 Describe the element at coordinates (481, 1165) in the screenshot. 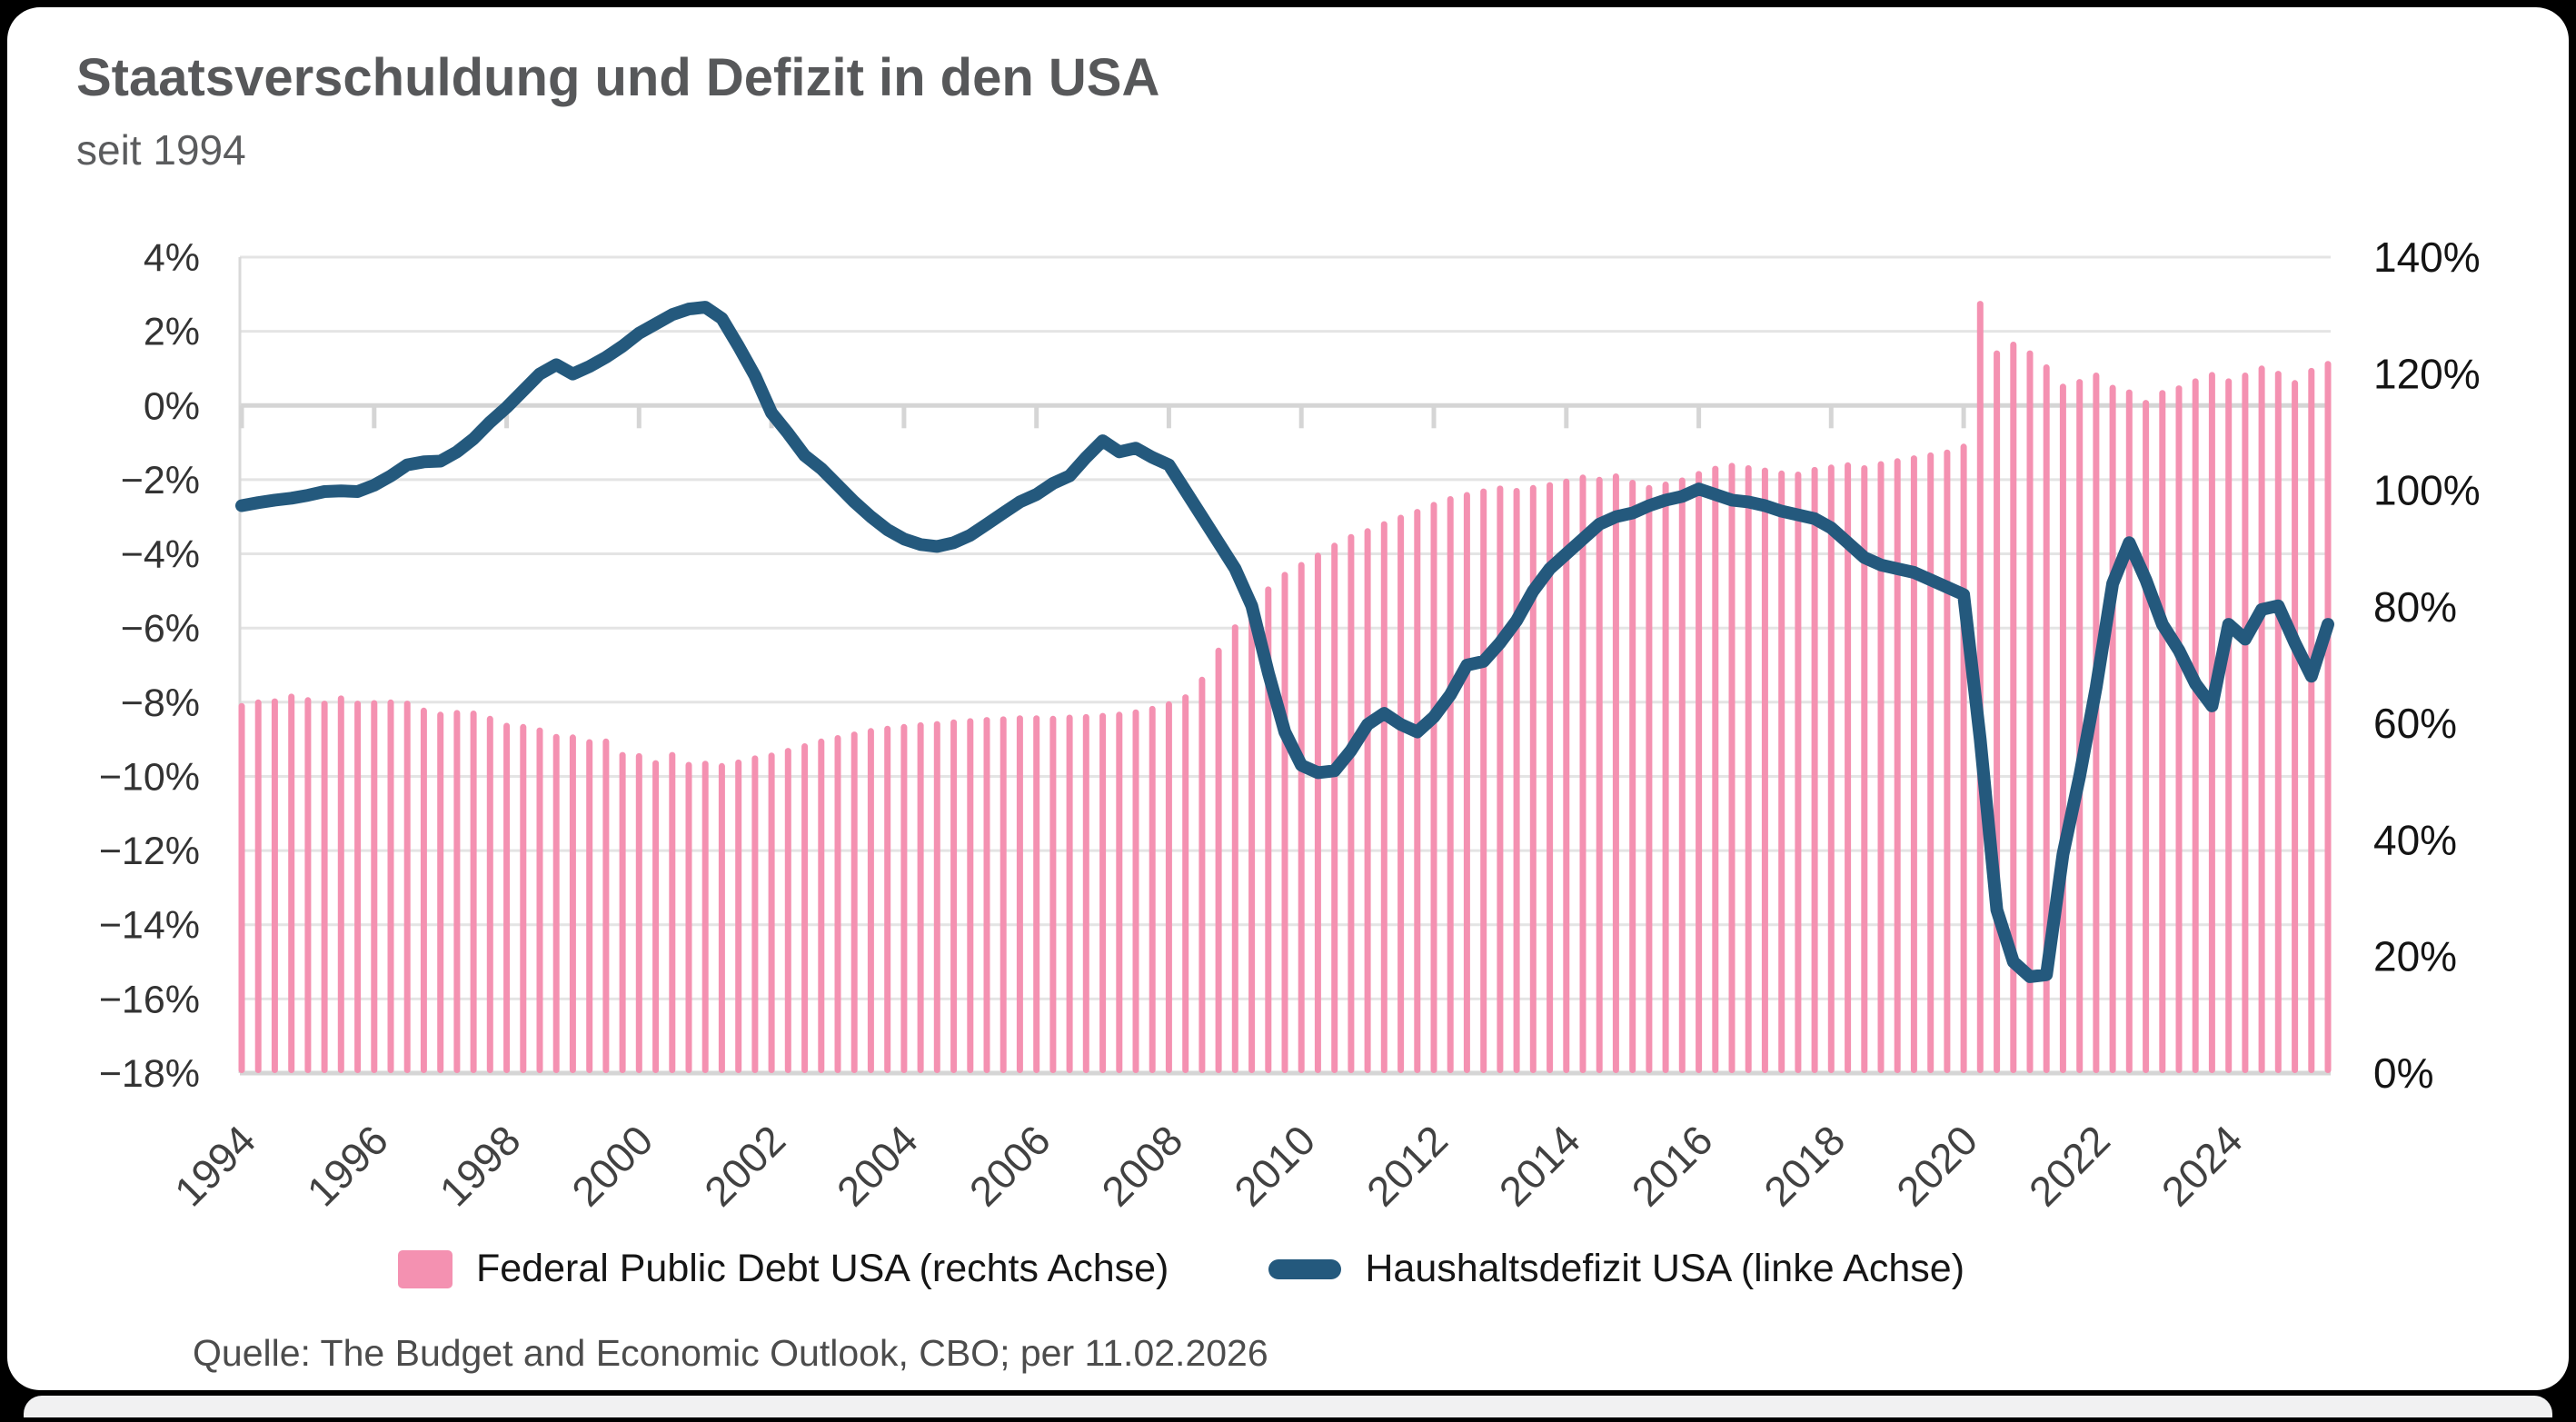

I see `svg-text: 1998` at that location.